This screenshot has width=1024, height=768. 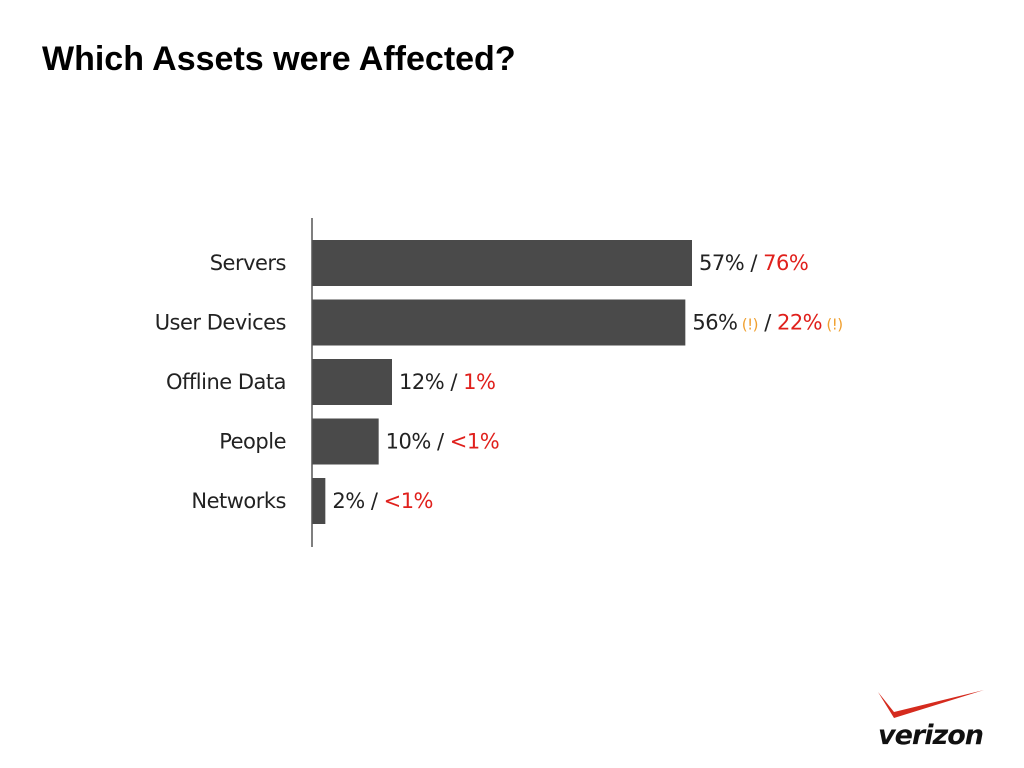 What do you see at coordinates (408, 442) in the screenshot?
I see `data-label-primary: 10%` at bounding box center [408, 442].